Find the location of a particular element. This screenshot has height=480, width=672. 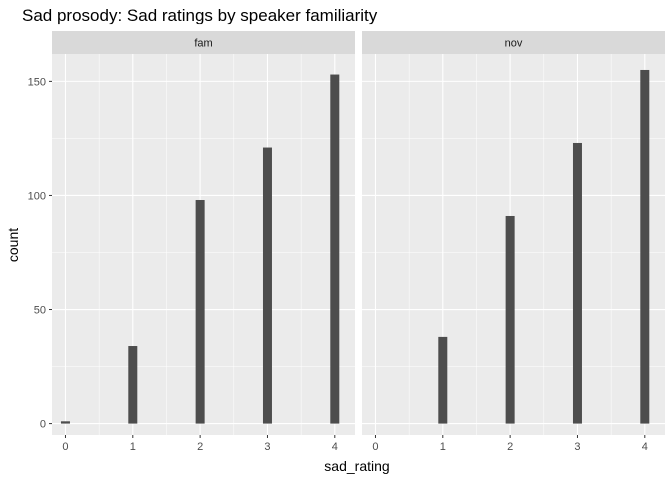

y-tick-label: 0 is located at coordinates (43, 425).